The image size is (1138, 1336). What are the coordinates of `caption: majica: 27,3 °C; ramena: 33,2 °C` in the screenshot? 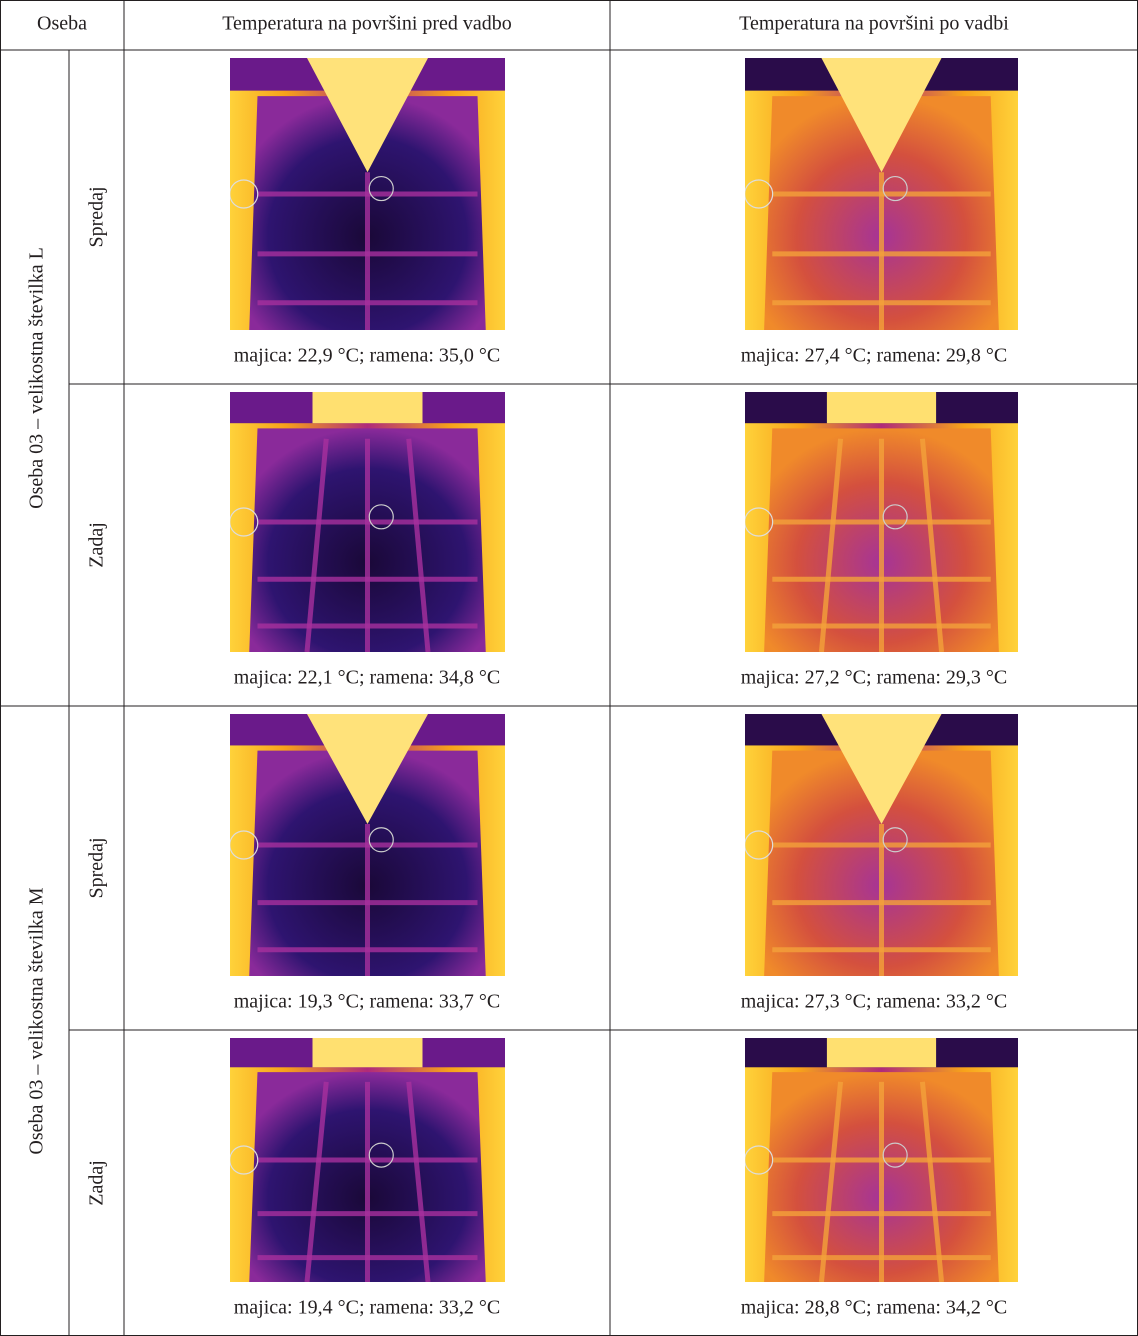 It's located at (874, 1002).